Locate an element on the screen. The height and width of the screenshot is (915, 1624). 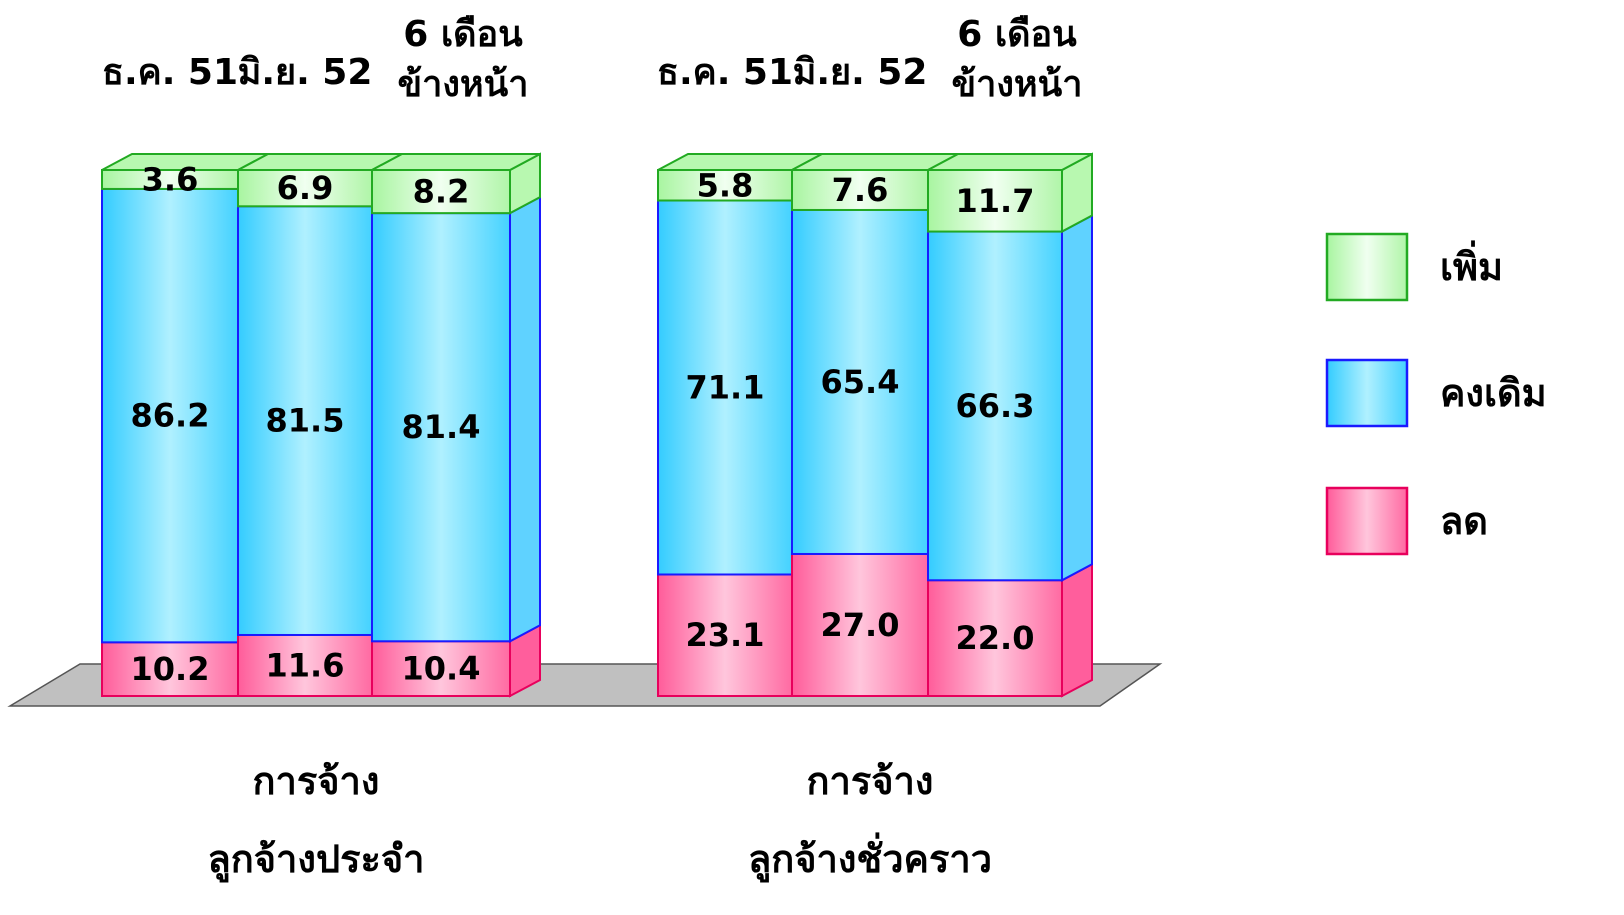
data-label: 10.2 is located at coordinates (170, 669).